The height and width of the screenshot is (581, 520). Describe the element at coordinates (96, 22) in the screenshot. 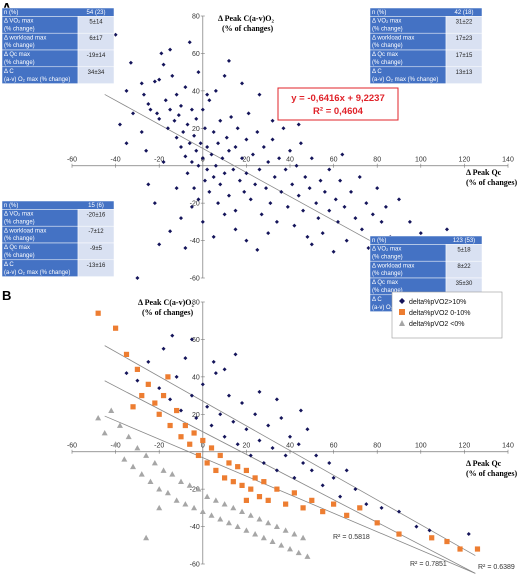

I see `table-value: 5±14` at that location.